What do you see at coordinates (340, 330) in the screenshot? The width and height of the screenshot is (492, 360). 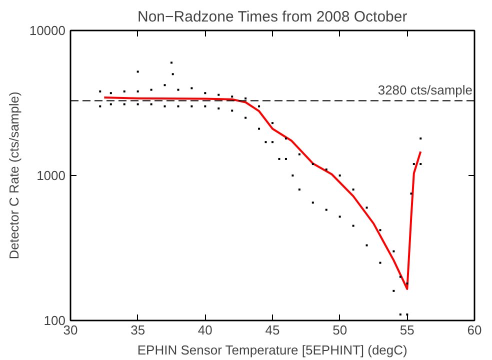 I see `x-tick-label: 50` at bounding box center [340, 330].